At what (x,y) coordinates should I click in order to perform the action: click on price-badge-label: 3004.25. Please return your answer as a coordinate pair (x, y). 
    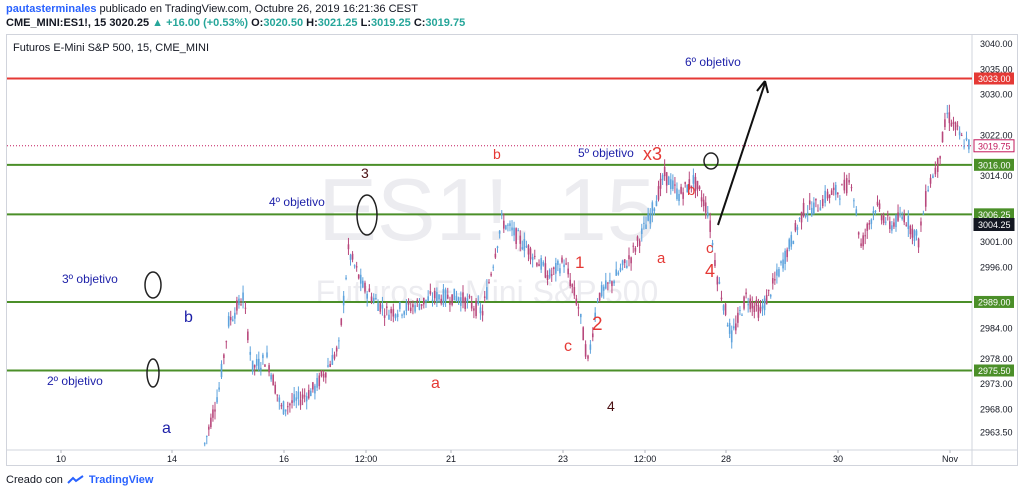
    Looking at the image, I should click on (994, 225).